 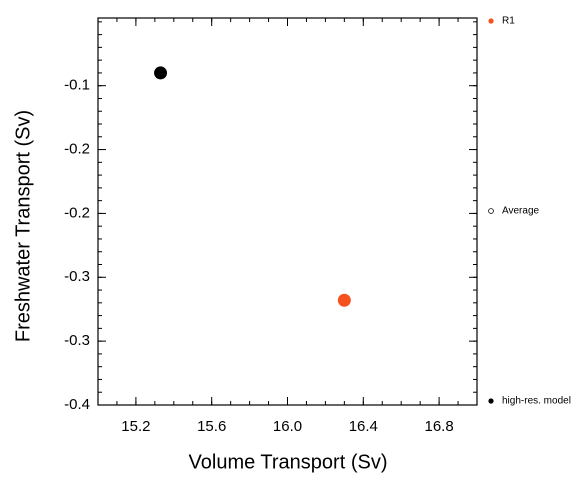 I want to click on x-tick-label: 15.6, so click(x=211, y=426).